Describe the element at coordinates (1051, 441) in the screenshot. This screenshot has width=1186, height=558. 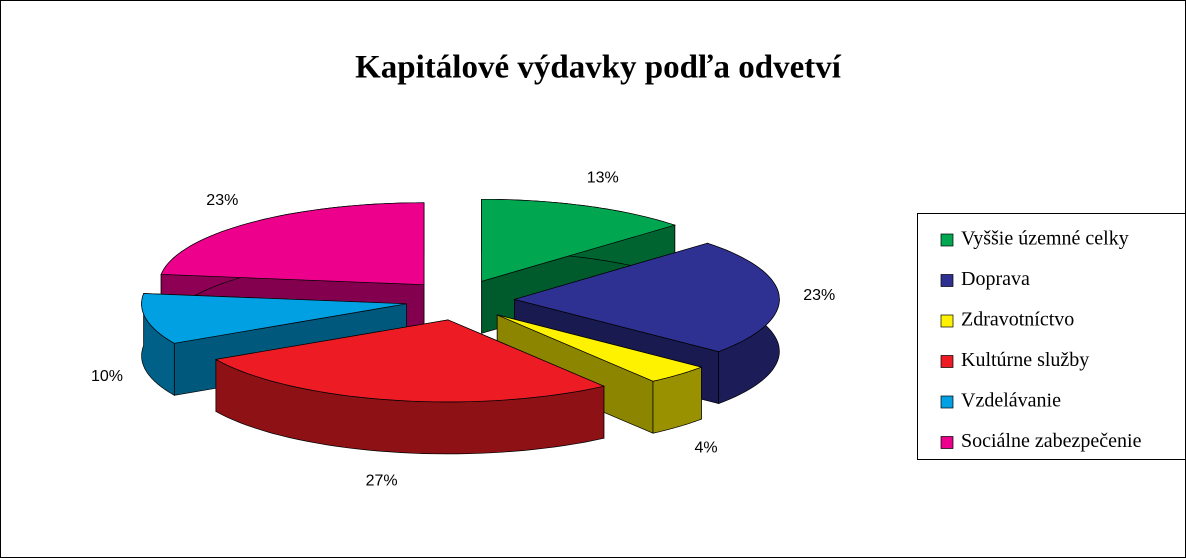
I see `legend-label: Sociálne zabezpečenie` at that location.